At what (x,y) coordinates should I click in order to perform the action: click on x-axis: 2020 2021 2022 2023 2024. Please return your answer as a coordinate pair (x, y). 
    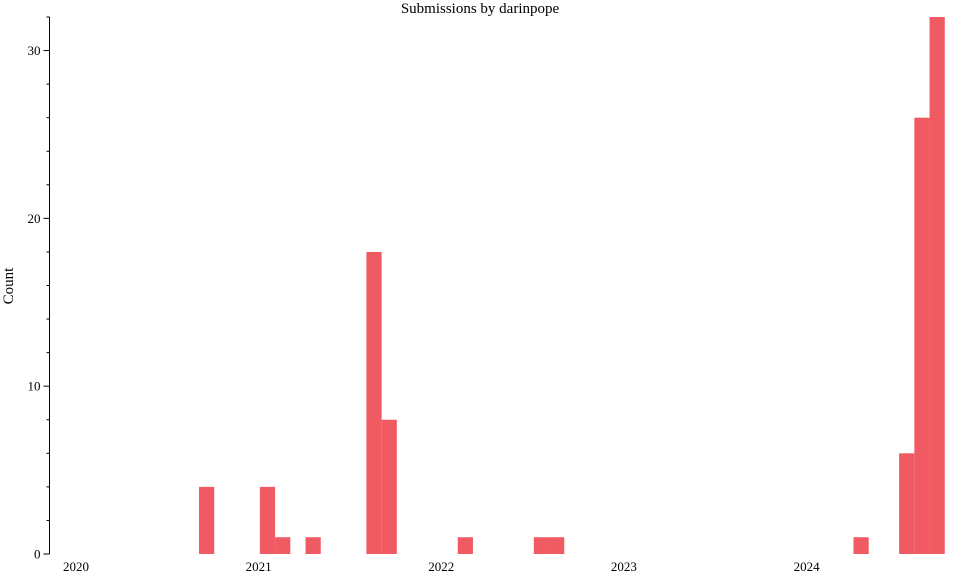
    Looking at the image, I should click on (441, 566).